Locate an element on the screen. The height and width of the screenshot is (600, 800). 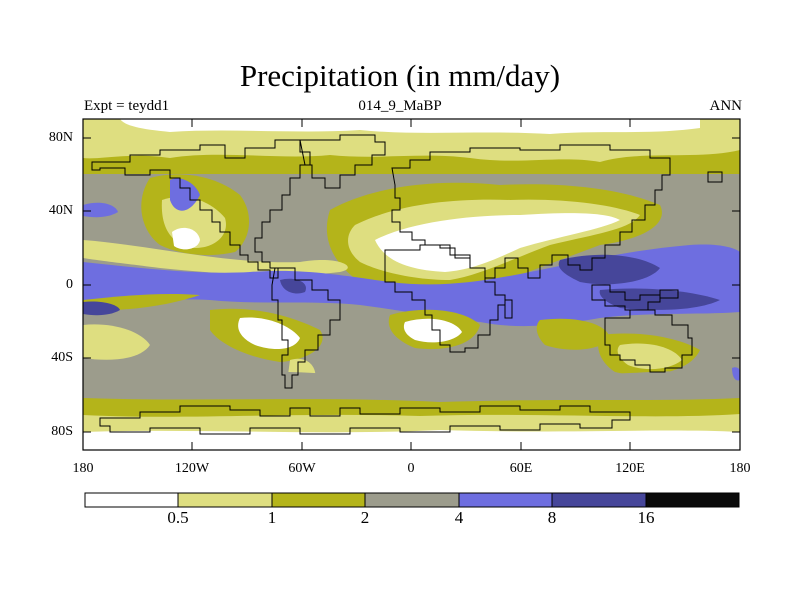
lat-label-40n: 40N is located at coordinates (60, 210).